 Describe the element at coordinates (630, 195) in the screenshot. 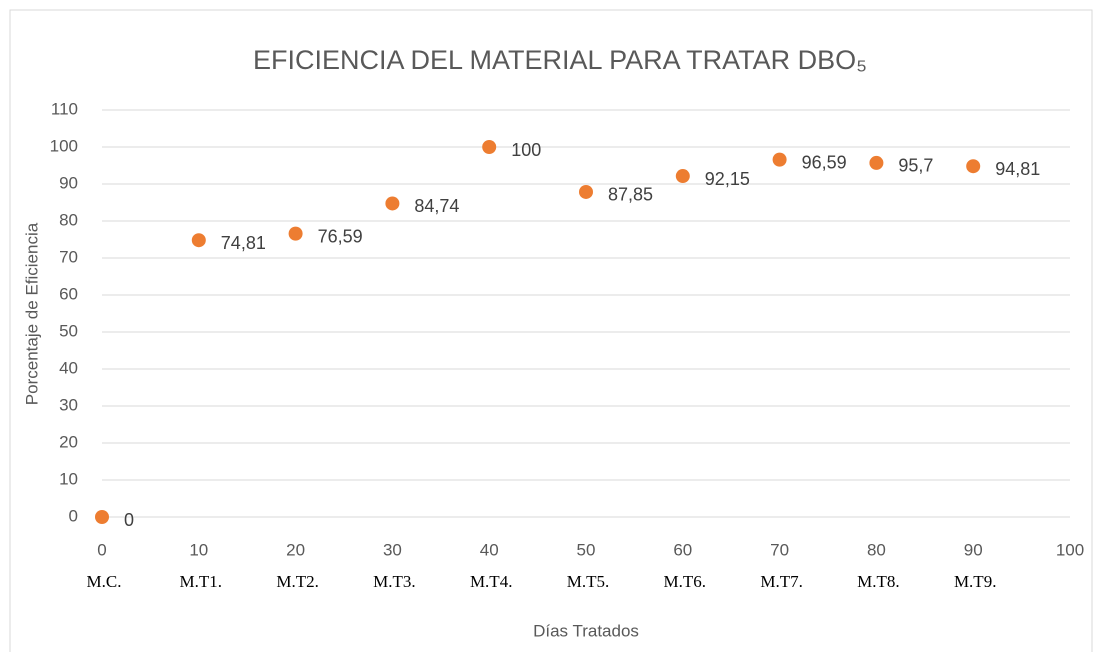

I see `data-label: 87,85` at that location.